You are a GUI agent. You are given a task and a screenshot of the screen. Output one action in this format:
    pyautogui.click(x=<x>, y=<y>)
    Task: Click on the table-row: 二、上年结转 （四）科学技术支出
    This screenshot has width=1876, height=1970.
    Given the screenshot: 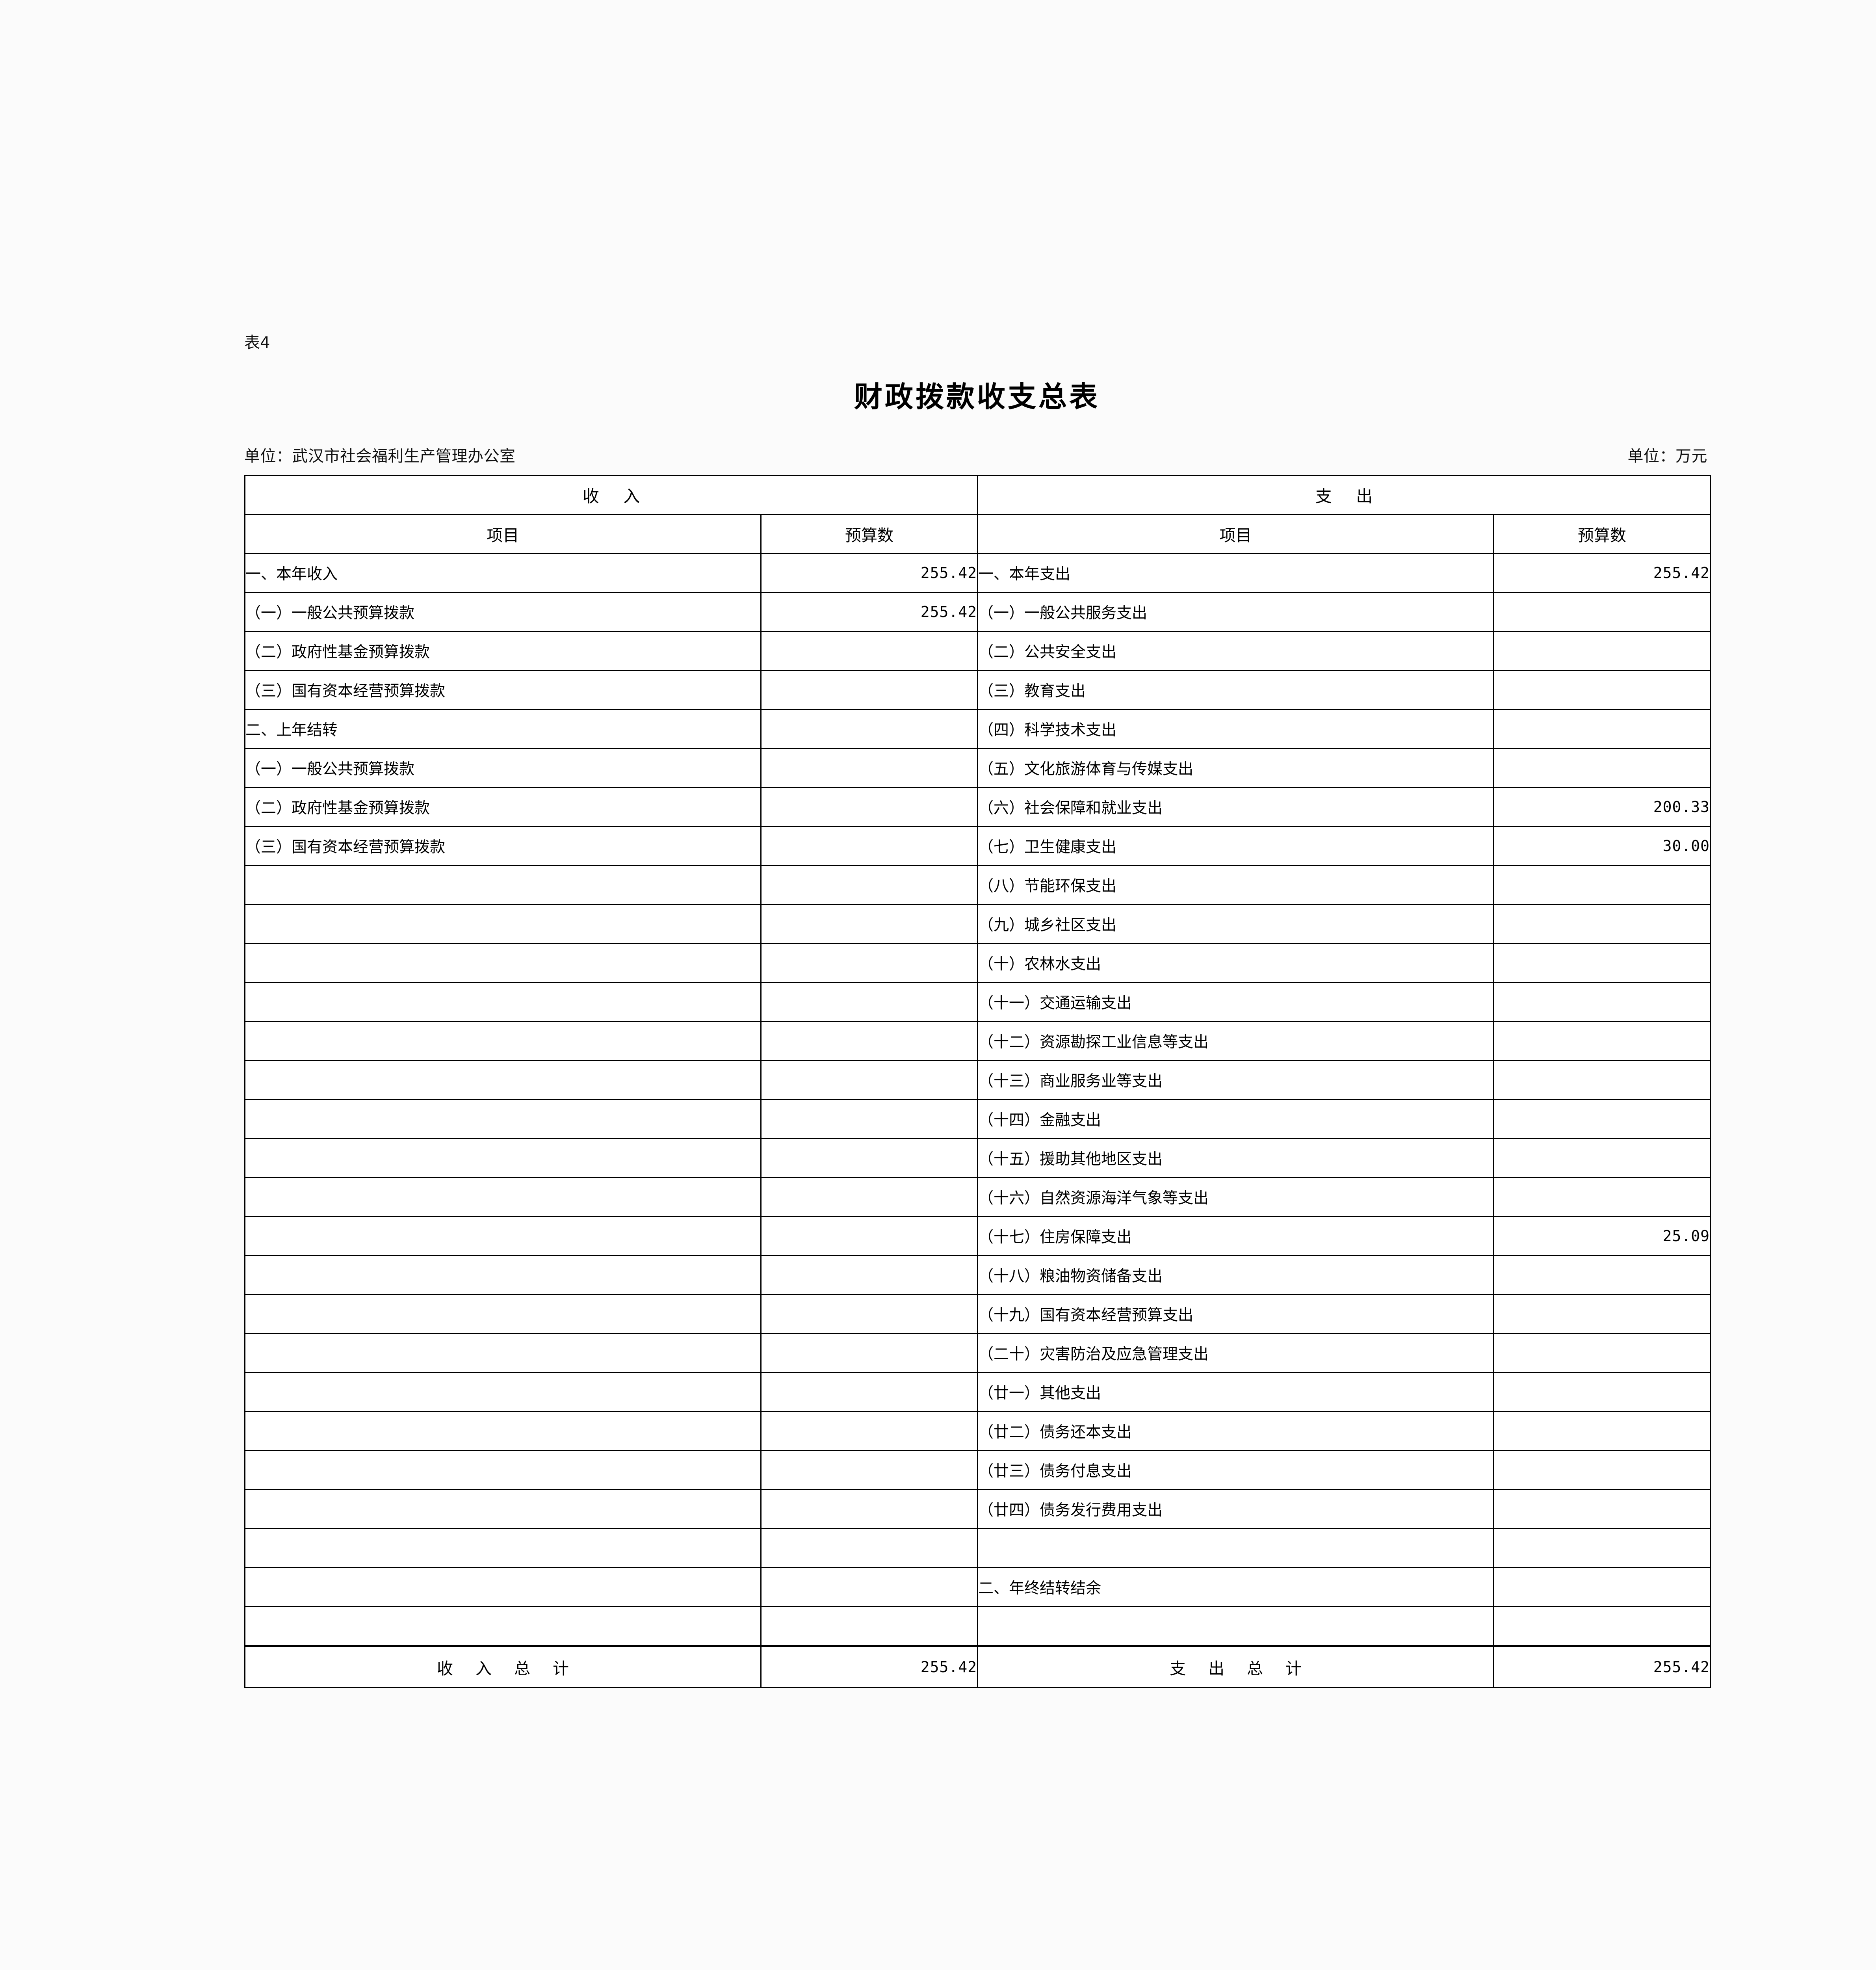 What is the action you would take?
    pyautogui.click(x=977, y=729)
    